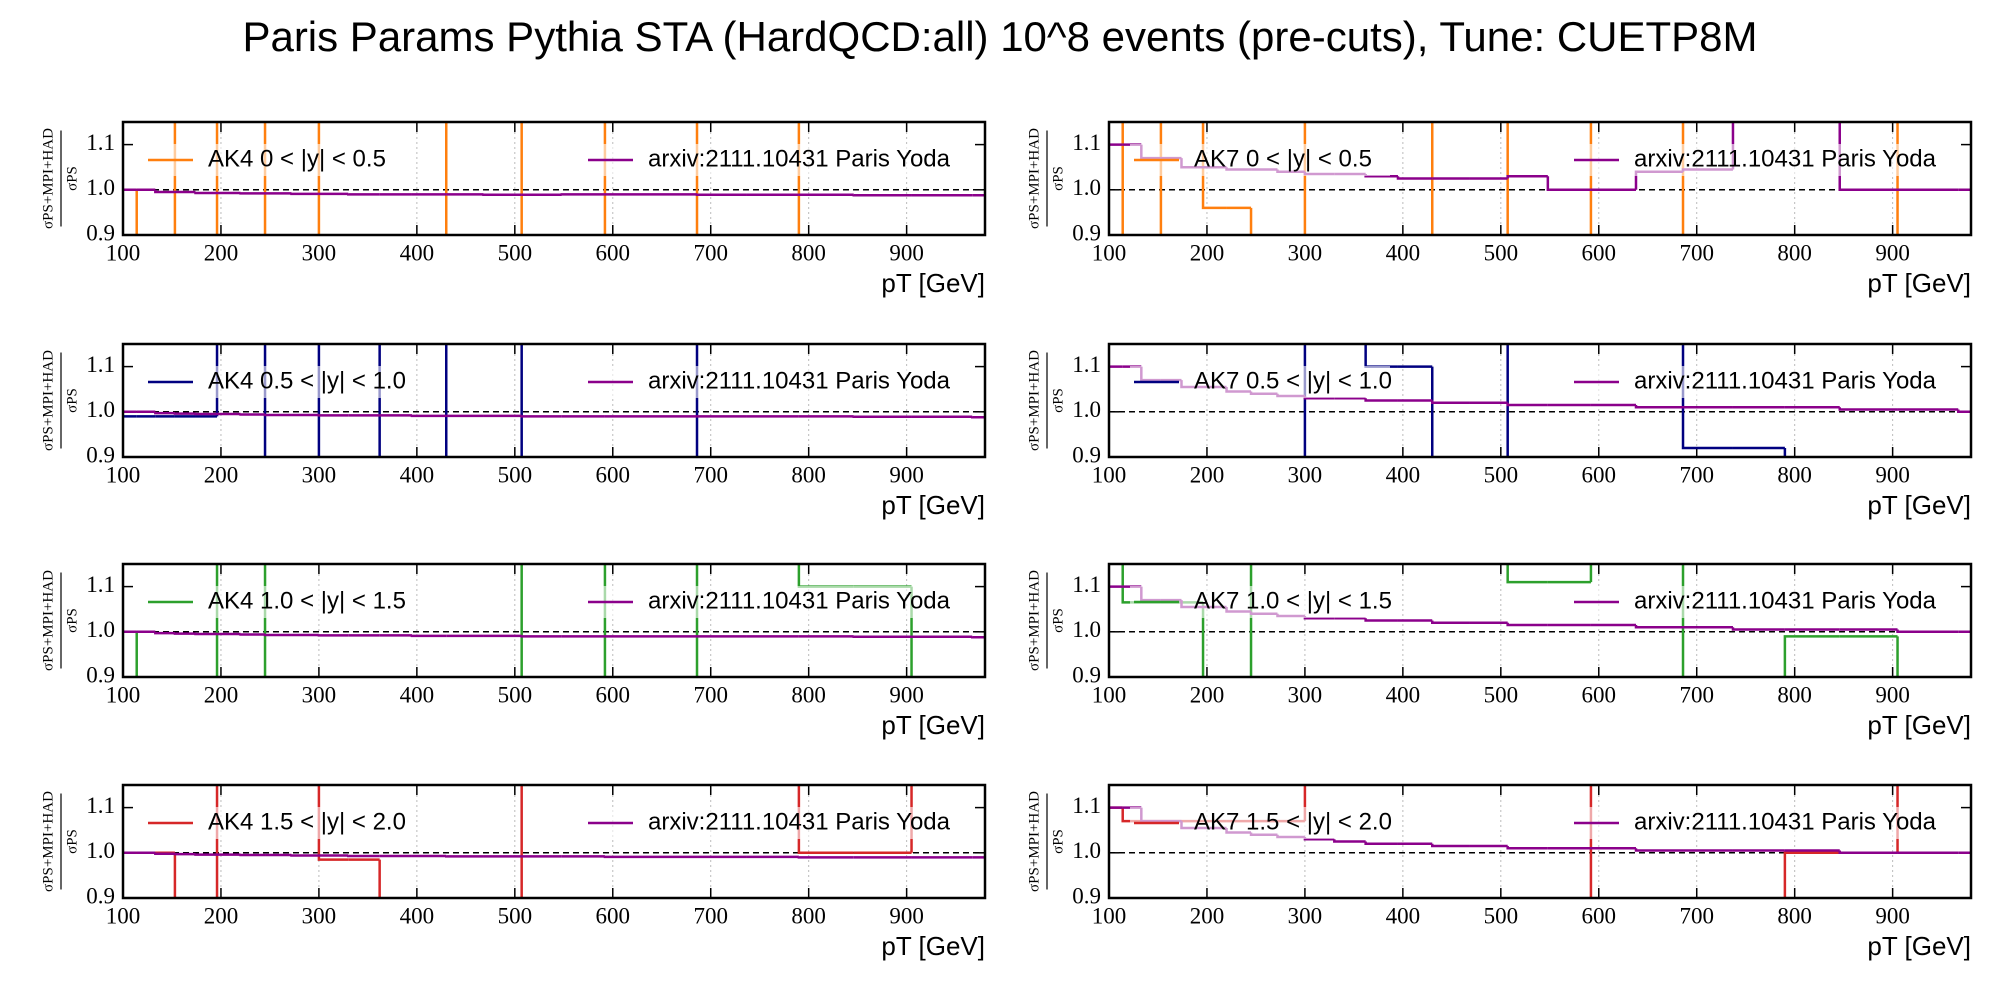  I want to click on legend-label: AK7 0.5 < |y| < 1.0, so click(1293, 380).